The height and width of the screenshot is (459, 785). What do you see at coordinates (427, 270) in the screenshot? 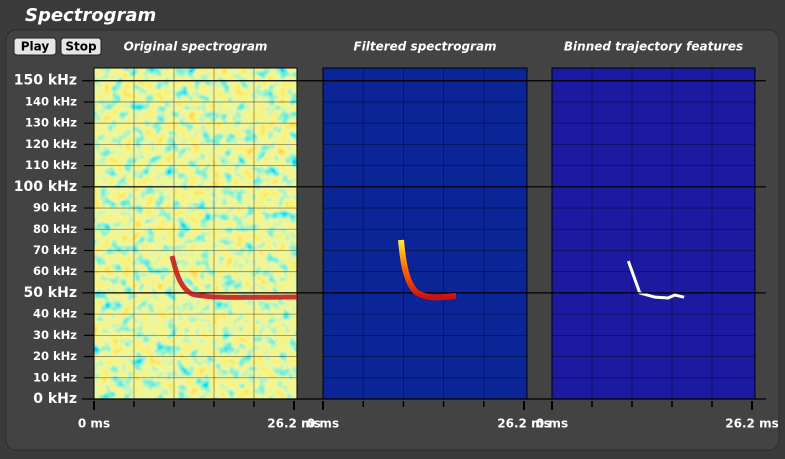
I see `filtered-call` at bounding box center [427, 270].